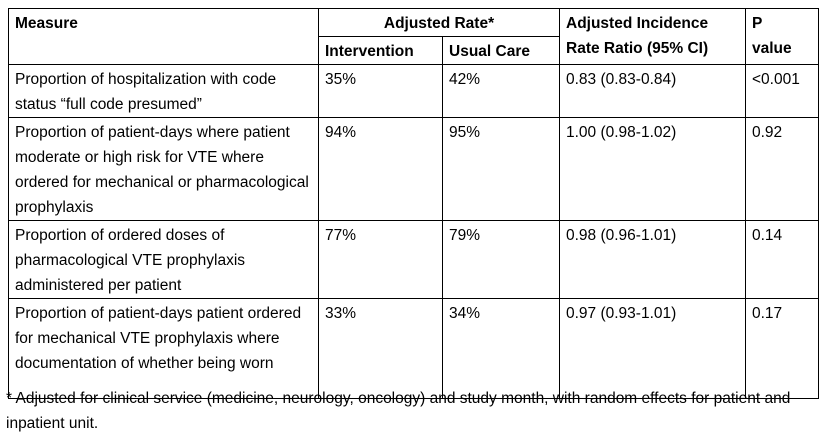 This screenshot has height=436, width=824. I want to click on header-irr-line-2: Rate Ratio (95% CI), so click(637, 48).